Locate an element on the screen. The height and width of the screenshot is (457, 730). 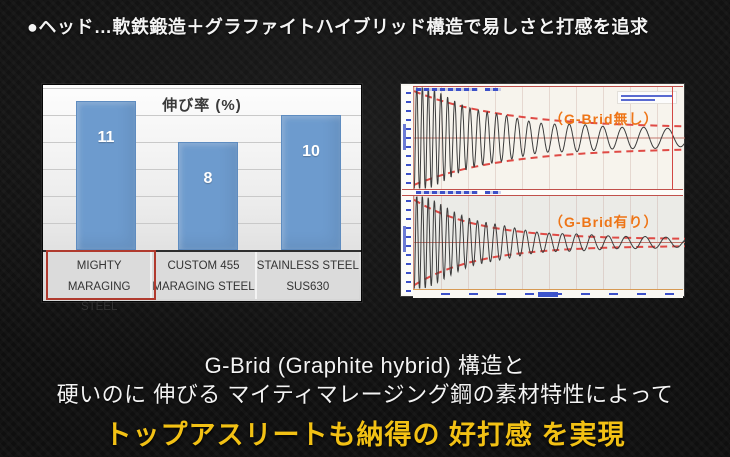
scope-plot-with-gbrid is located at coordinates (549, 242).